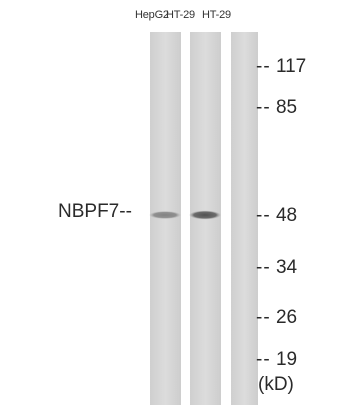 This screenshot has width=363, height=405. Describe the element at coordinates (286, 359) in the screenshot. I see `marker-value: 19` at that location.